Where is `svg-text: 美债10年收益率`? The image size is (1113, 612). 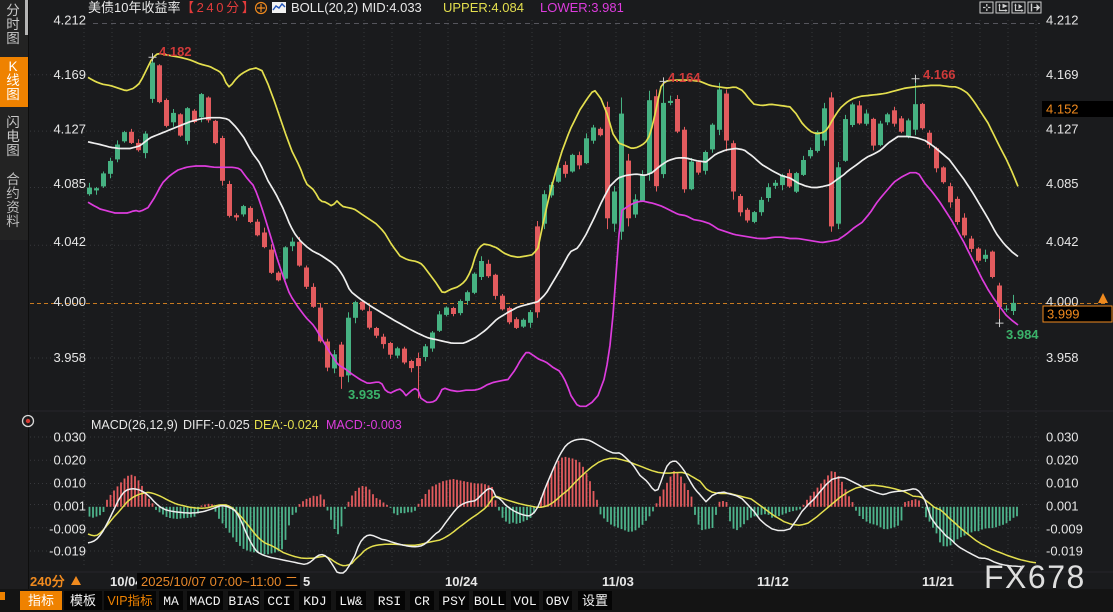 svg-text: 美债10年收益率 is located at coordinates (134, 7).